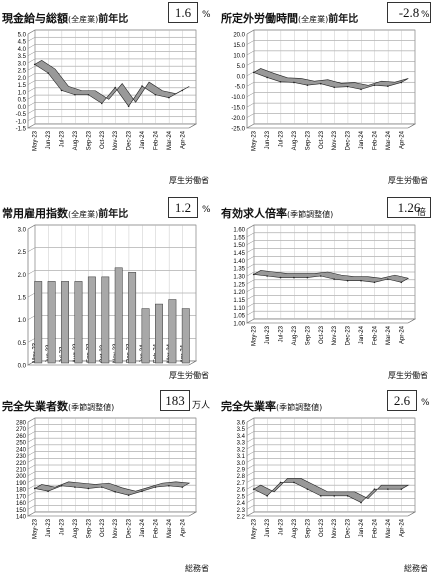  I want to click on y-tick-label: 2.5, so click(22, 72).